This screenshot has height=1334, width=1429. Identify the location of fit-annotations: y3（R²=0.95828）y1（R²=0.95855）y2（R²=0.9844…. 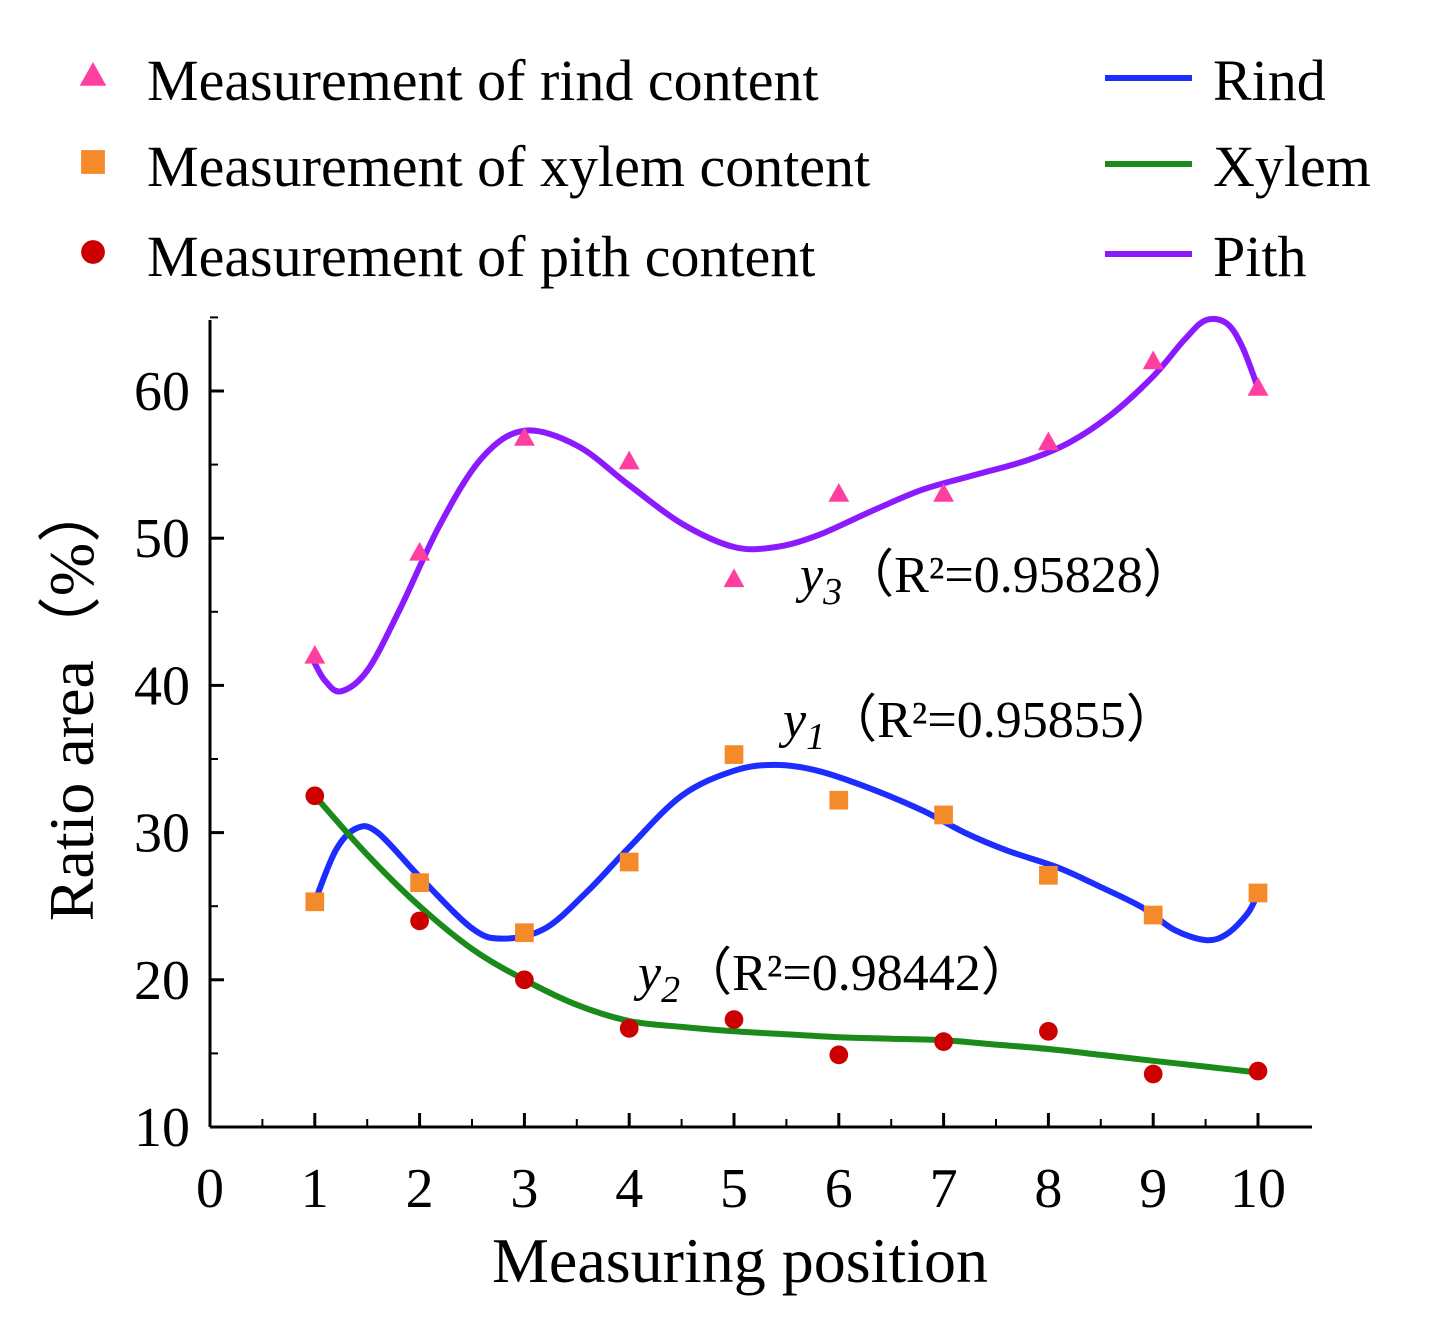
(914, 779).